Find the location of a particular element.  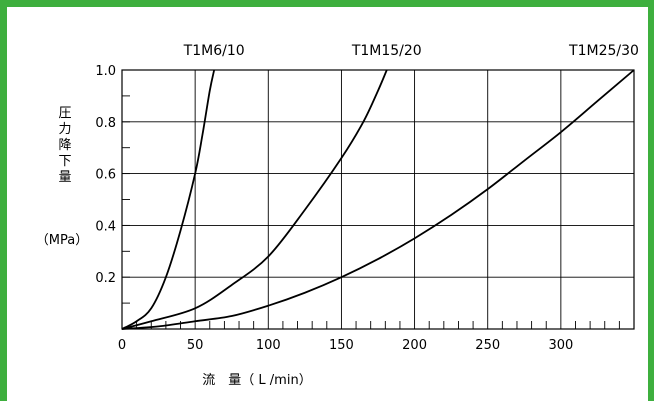

series-label: T1M25/30 is located at coordinates (603, 51).